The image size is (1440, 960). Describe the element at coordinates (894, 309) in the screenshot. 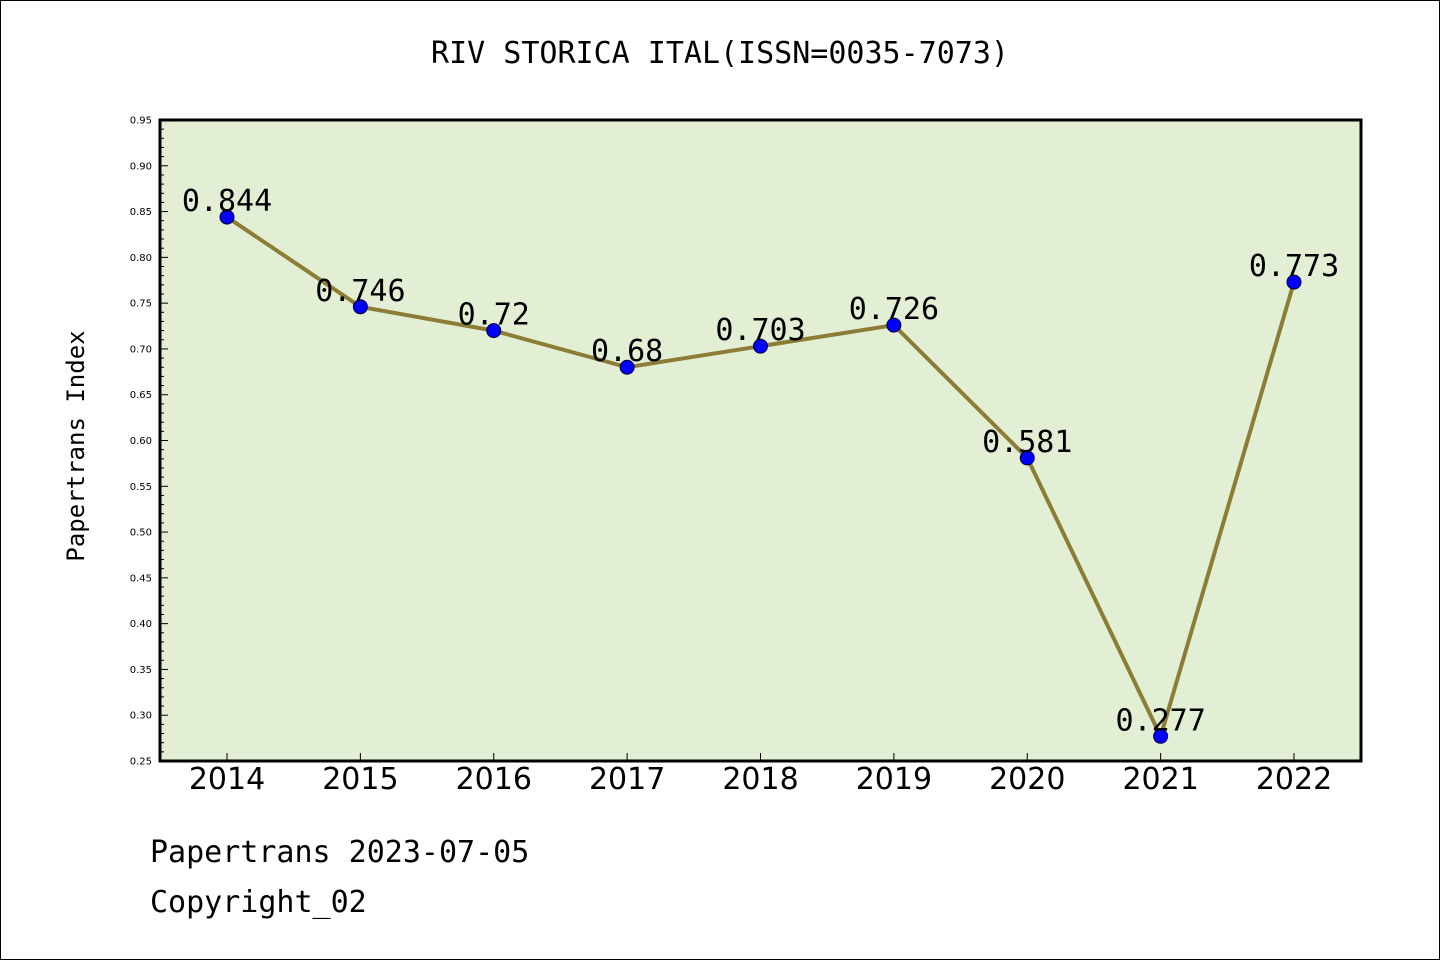

I see `data-label: 0.726` at that location.